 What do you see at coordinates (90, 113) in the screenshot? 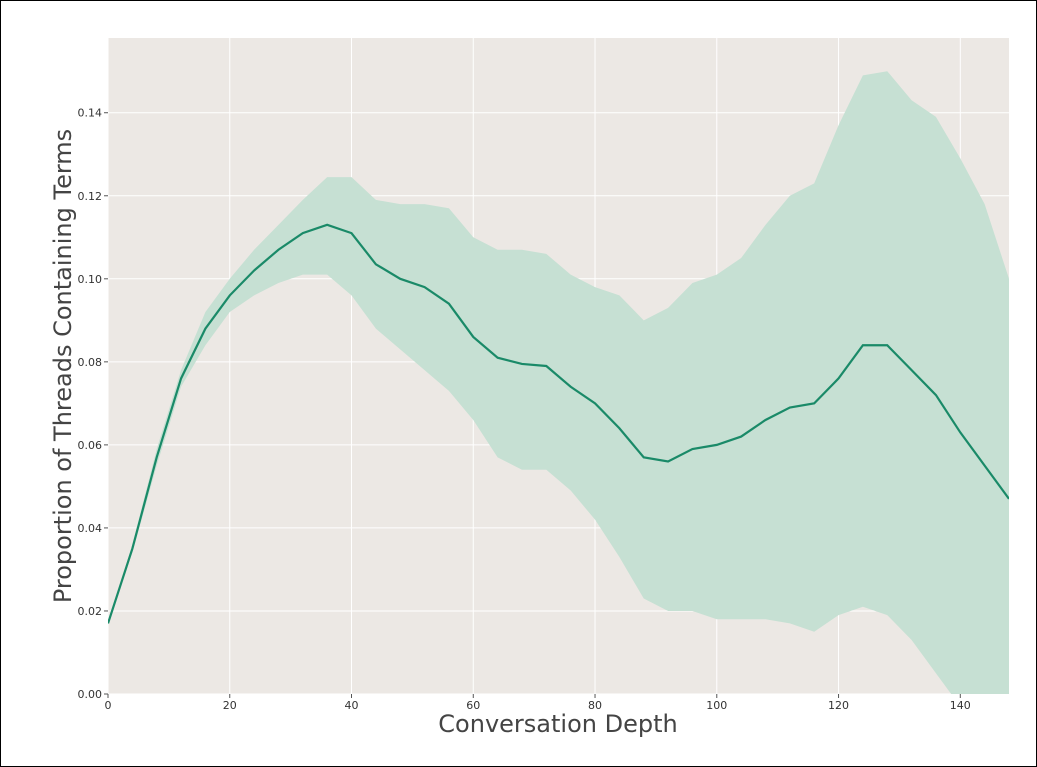
I see `y-tick-label: 0.14` at bounding box center [90, 113].